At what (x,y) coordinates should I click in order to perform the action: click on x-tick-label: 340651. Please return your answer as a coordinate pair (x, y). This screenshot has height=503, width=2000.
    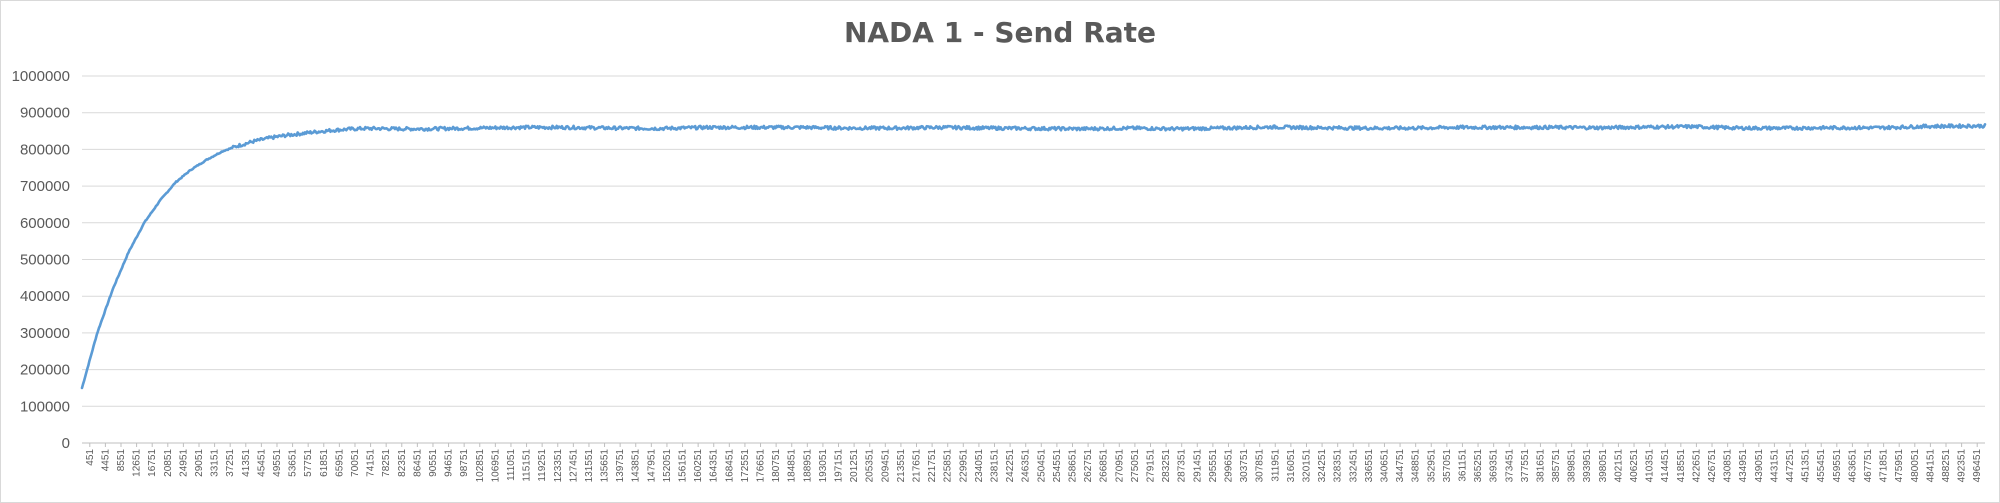
    Looking at the image, I should click on (1384, 466).